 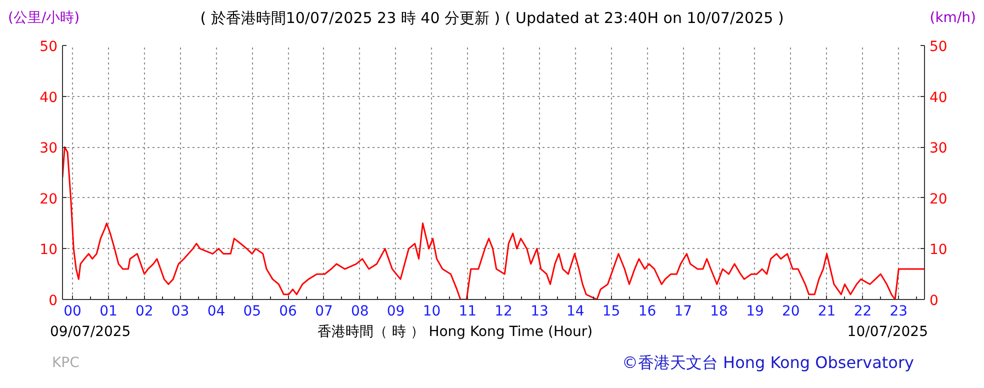 What do you see at coordinates (109, 312) in the screenshot?
I see `x-tick-label: 01` at bounding box center [109, 312].